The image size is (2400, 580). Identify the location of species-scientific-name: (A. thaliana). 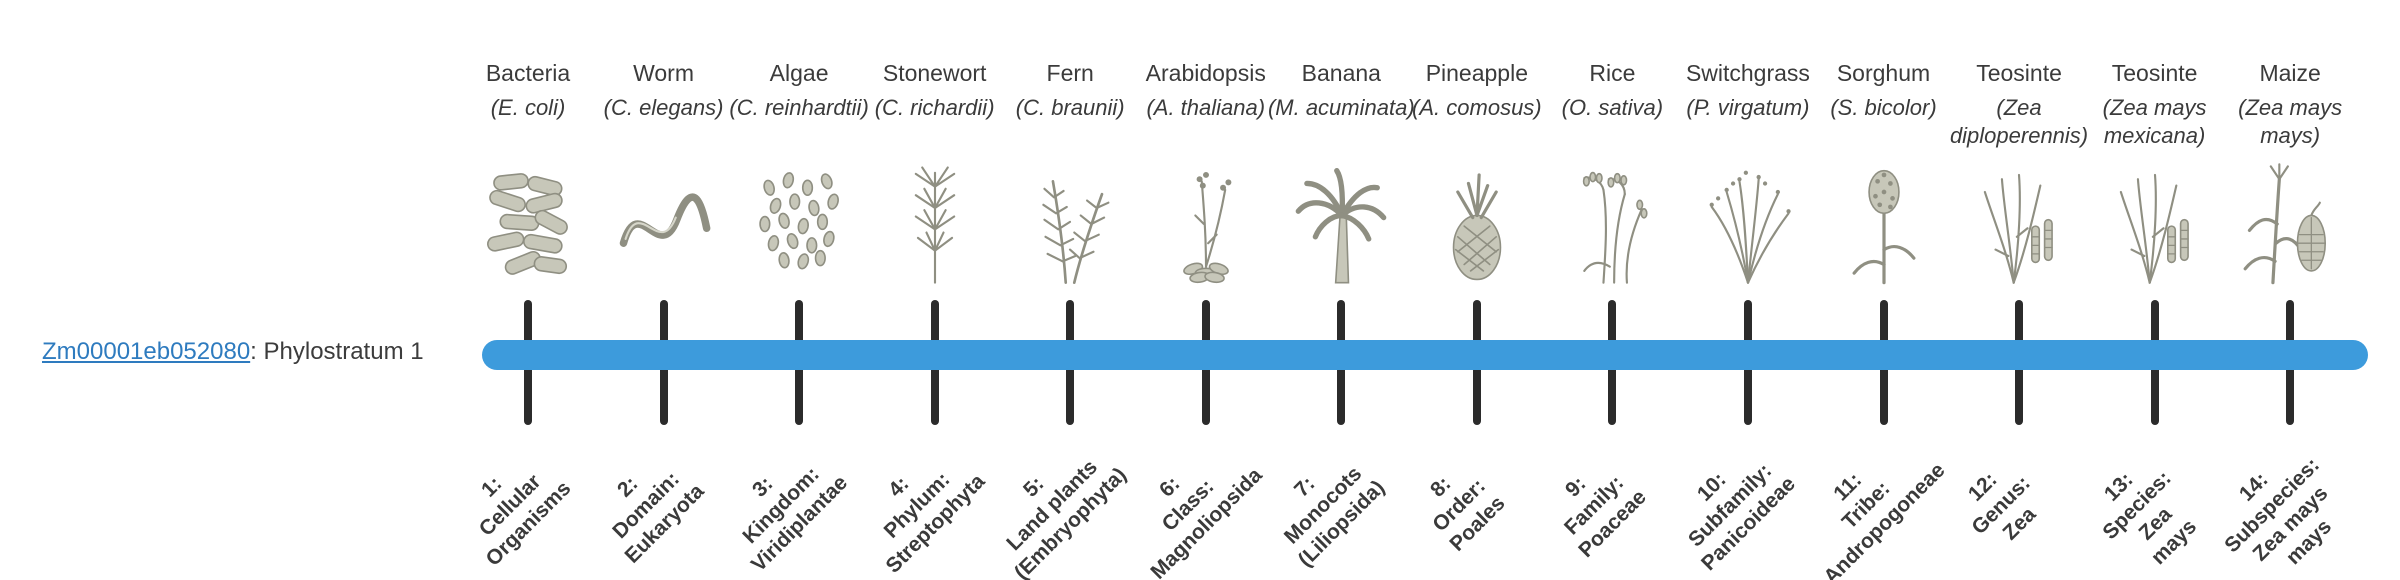
(1206, 107).